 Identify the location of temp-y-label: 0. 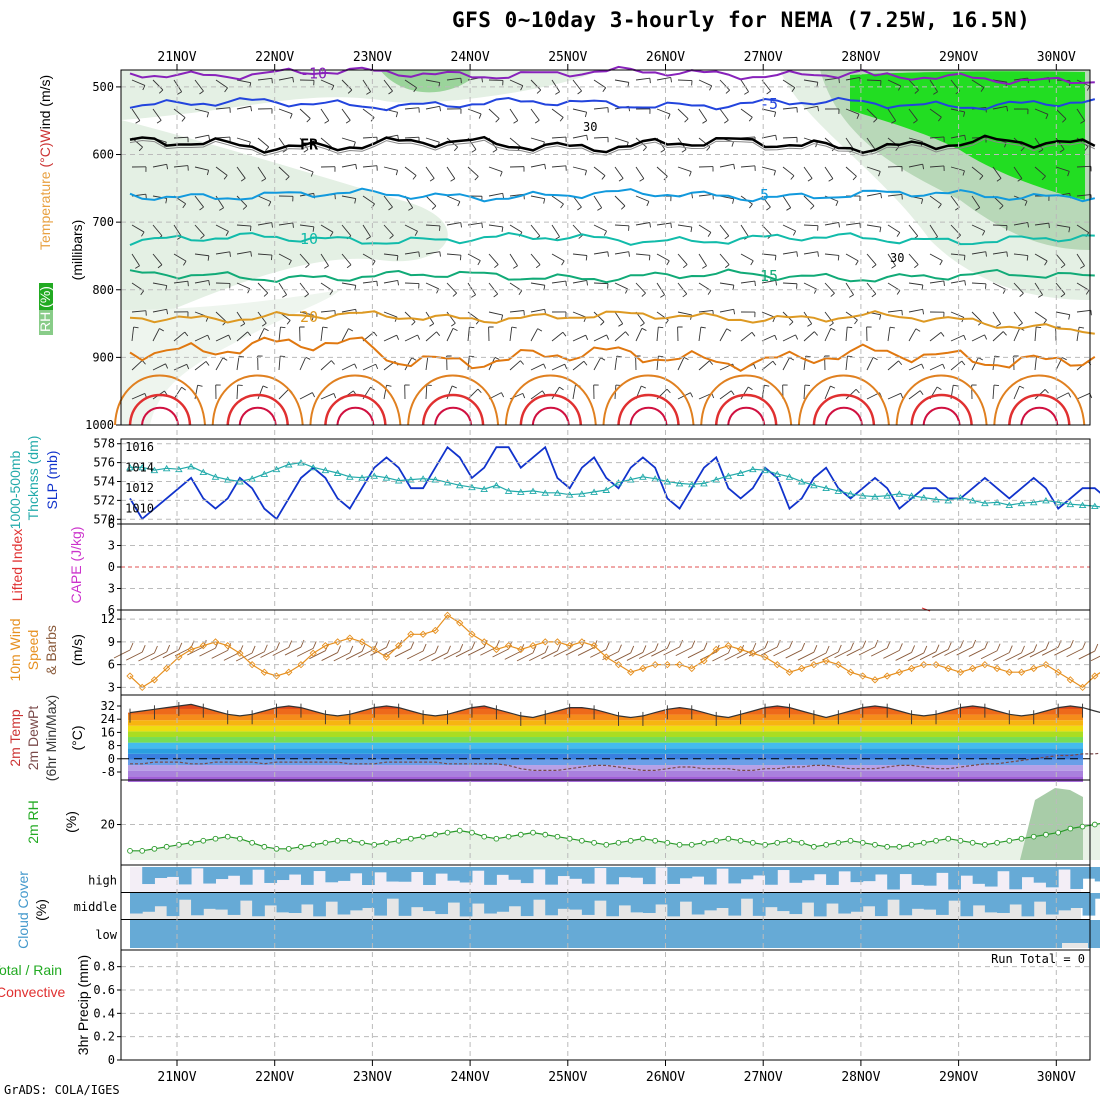
(111, 759).